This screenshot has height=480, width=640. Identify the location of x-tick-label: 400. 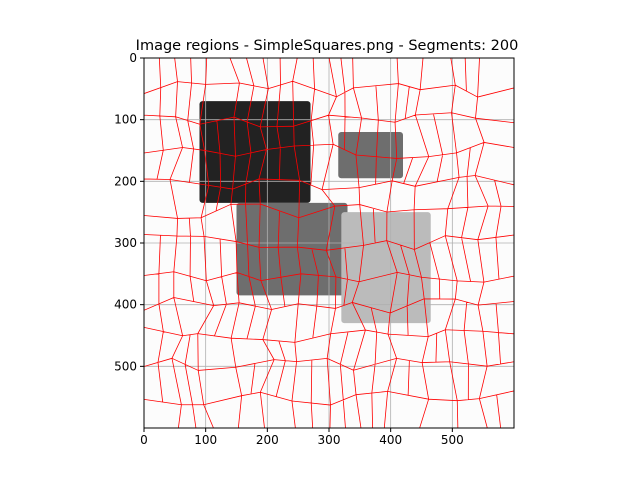
(390, 440).